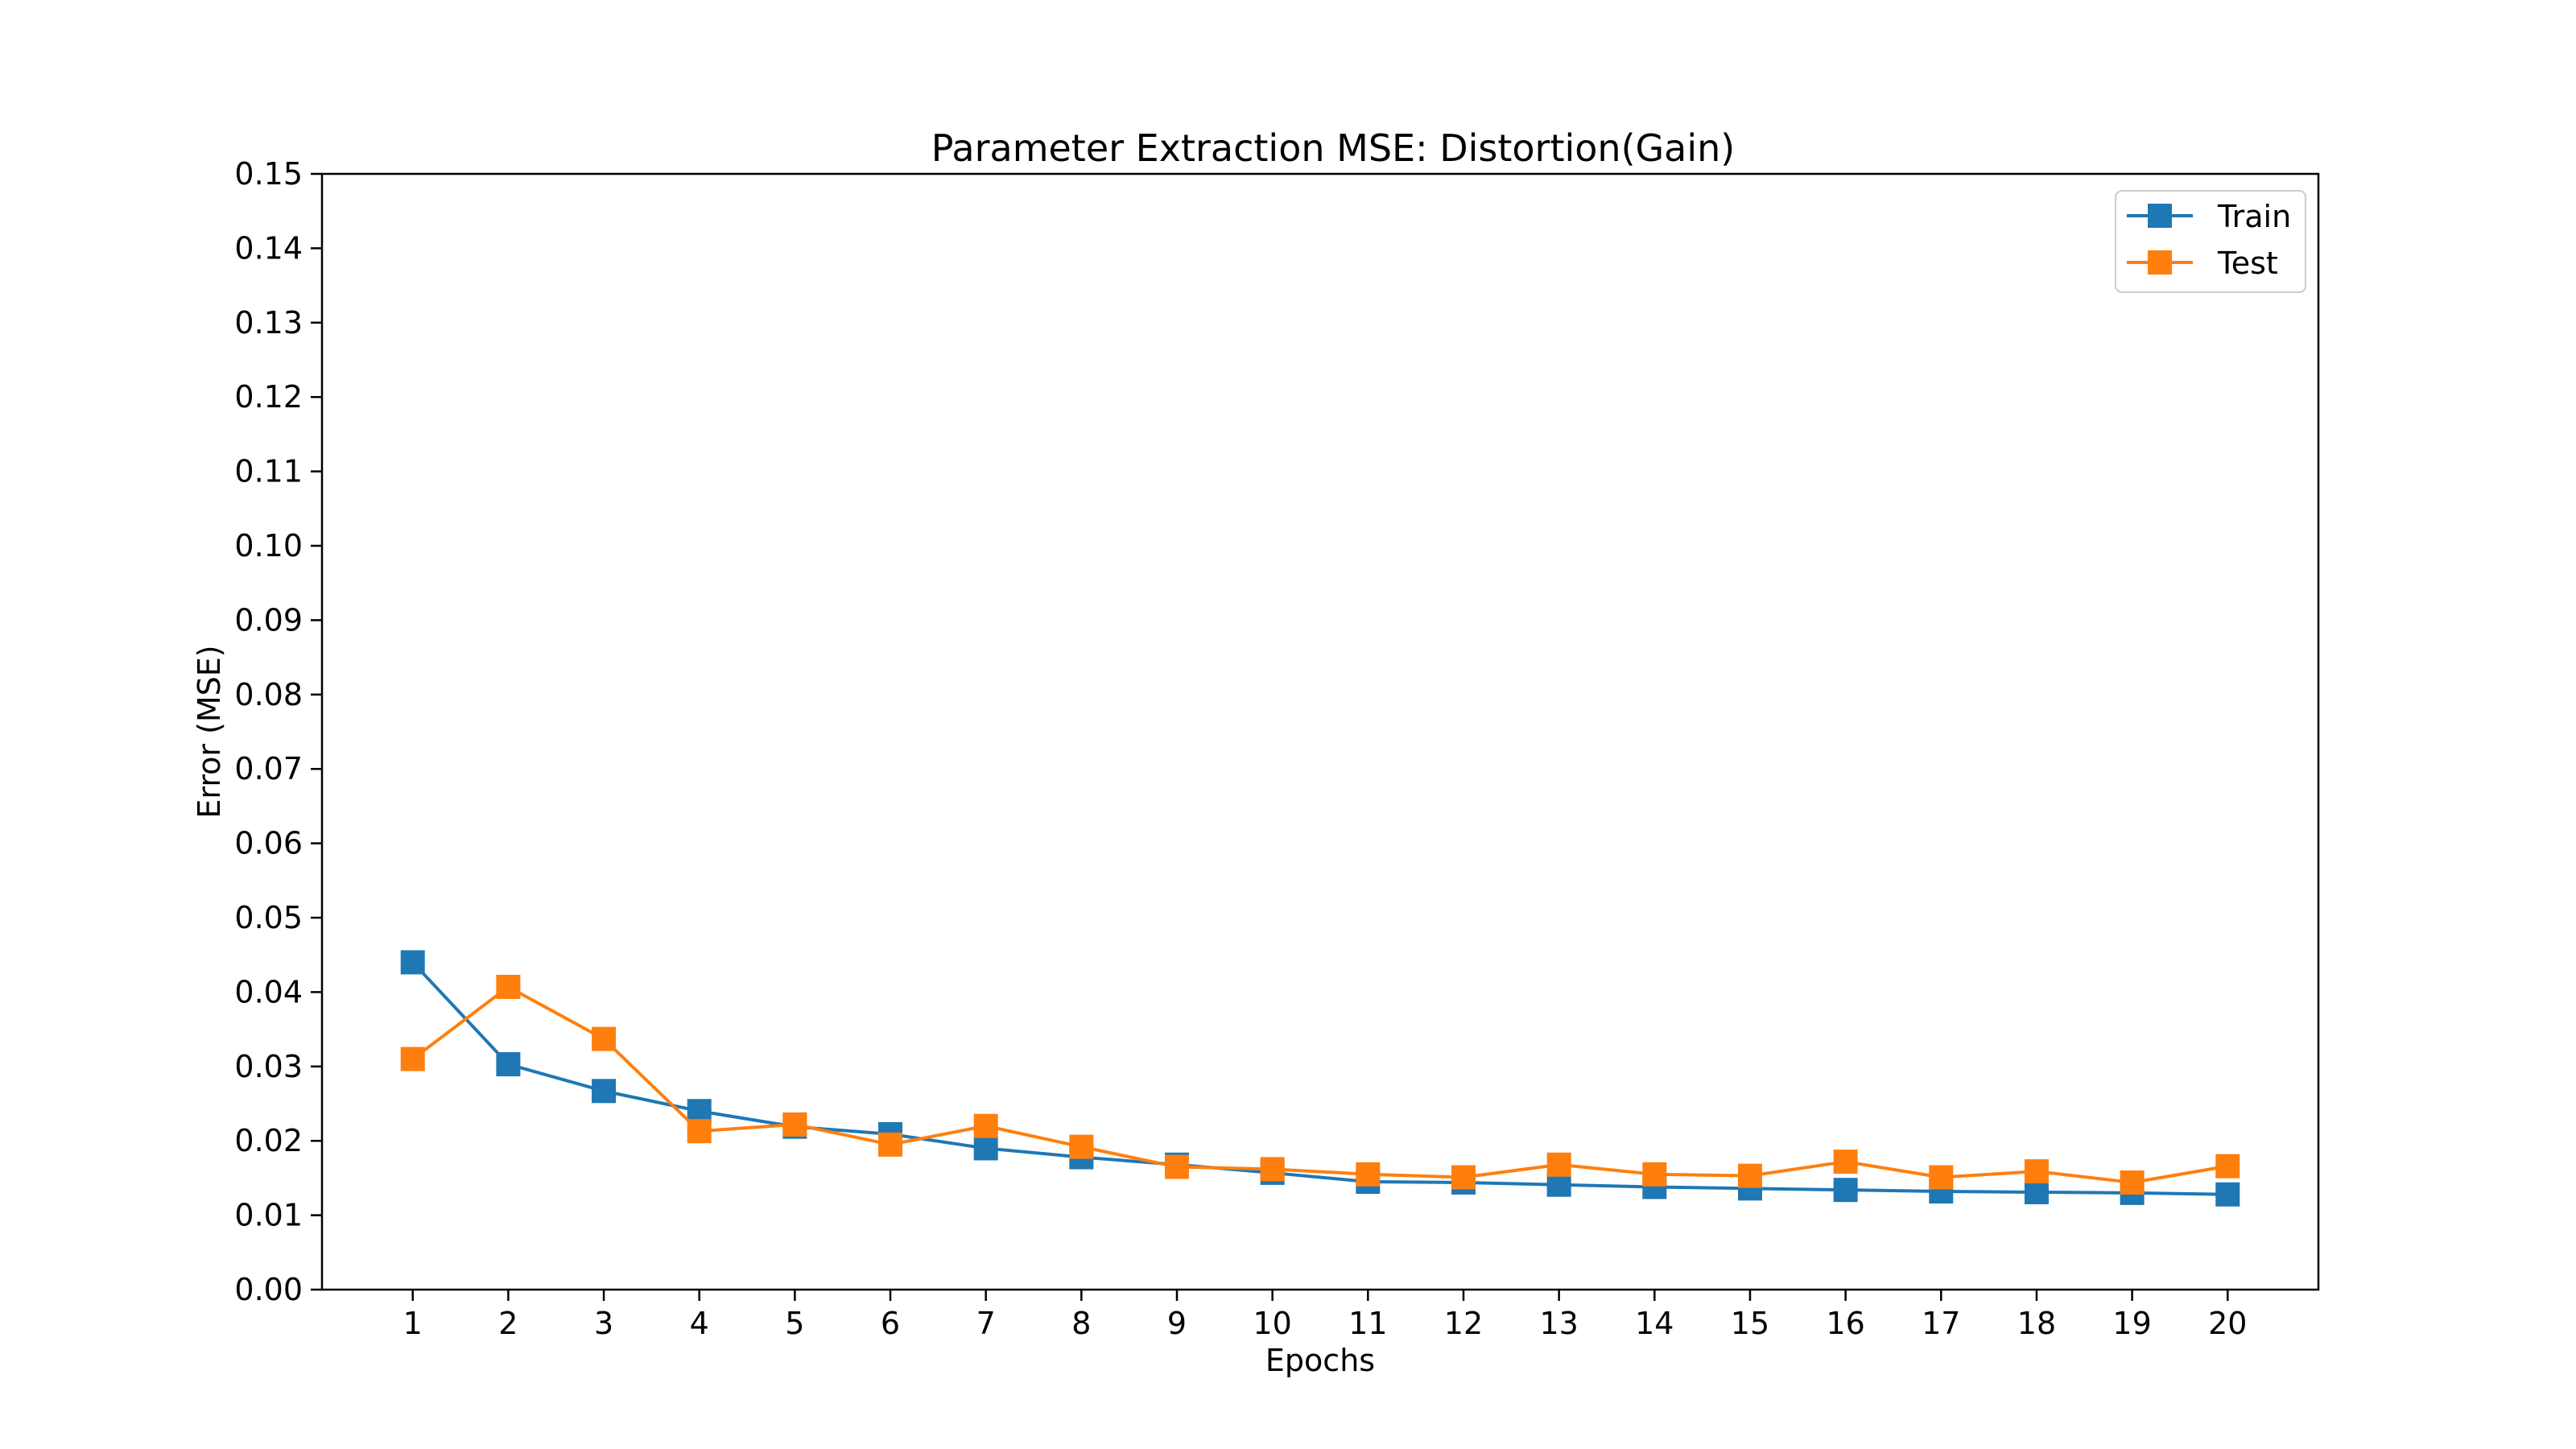  Describe the element at coordinates (268, 694) in the screenshot. I see `y-tick-label: 0.08` at that location.